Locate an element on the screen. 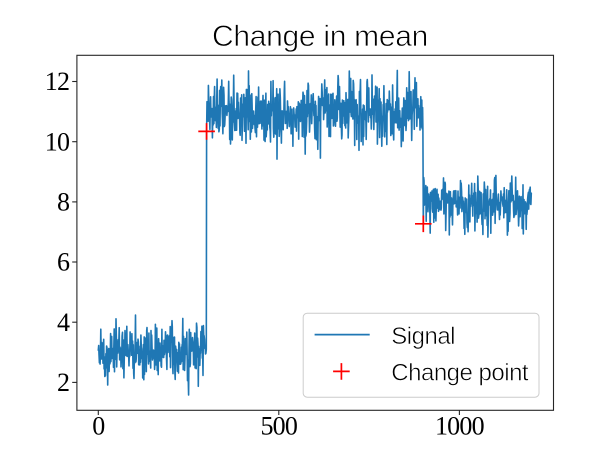  svg-text: 1000 is located at coordinates (460, 426).